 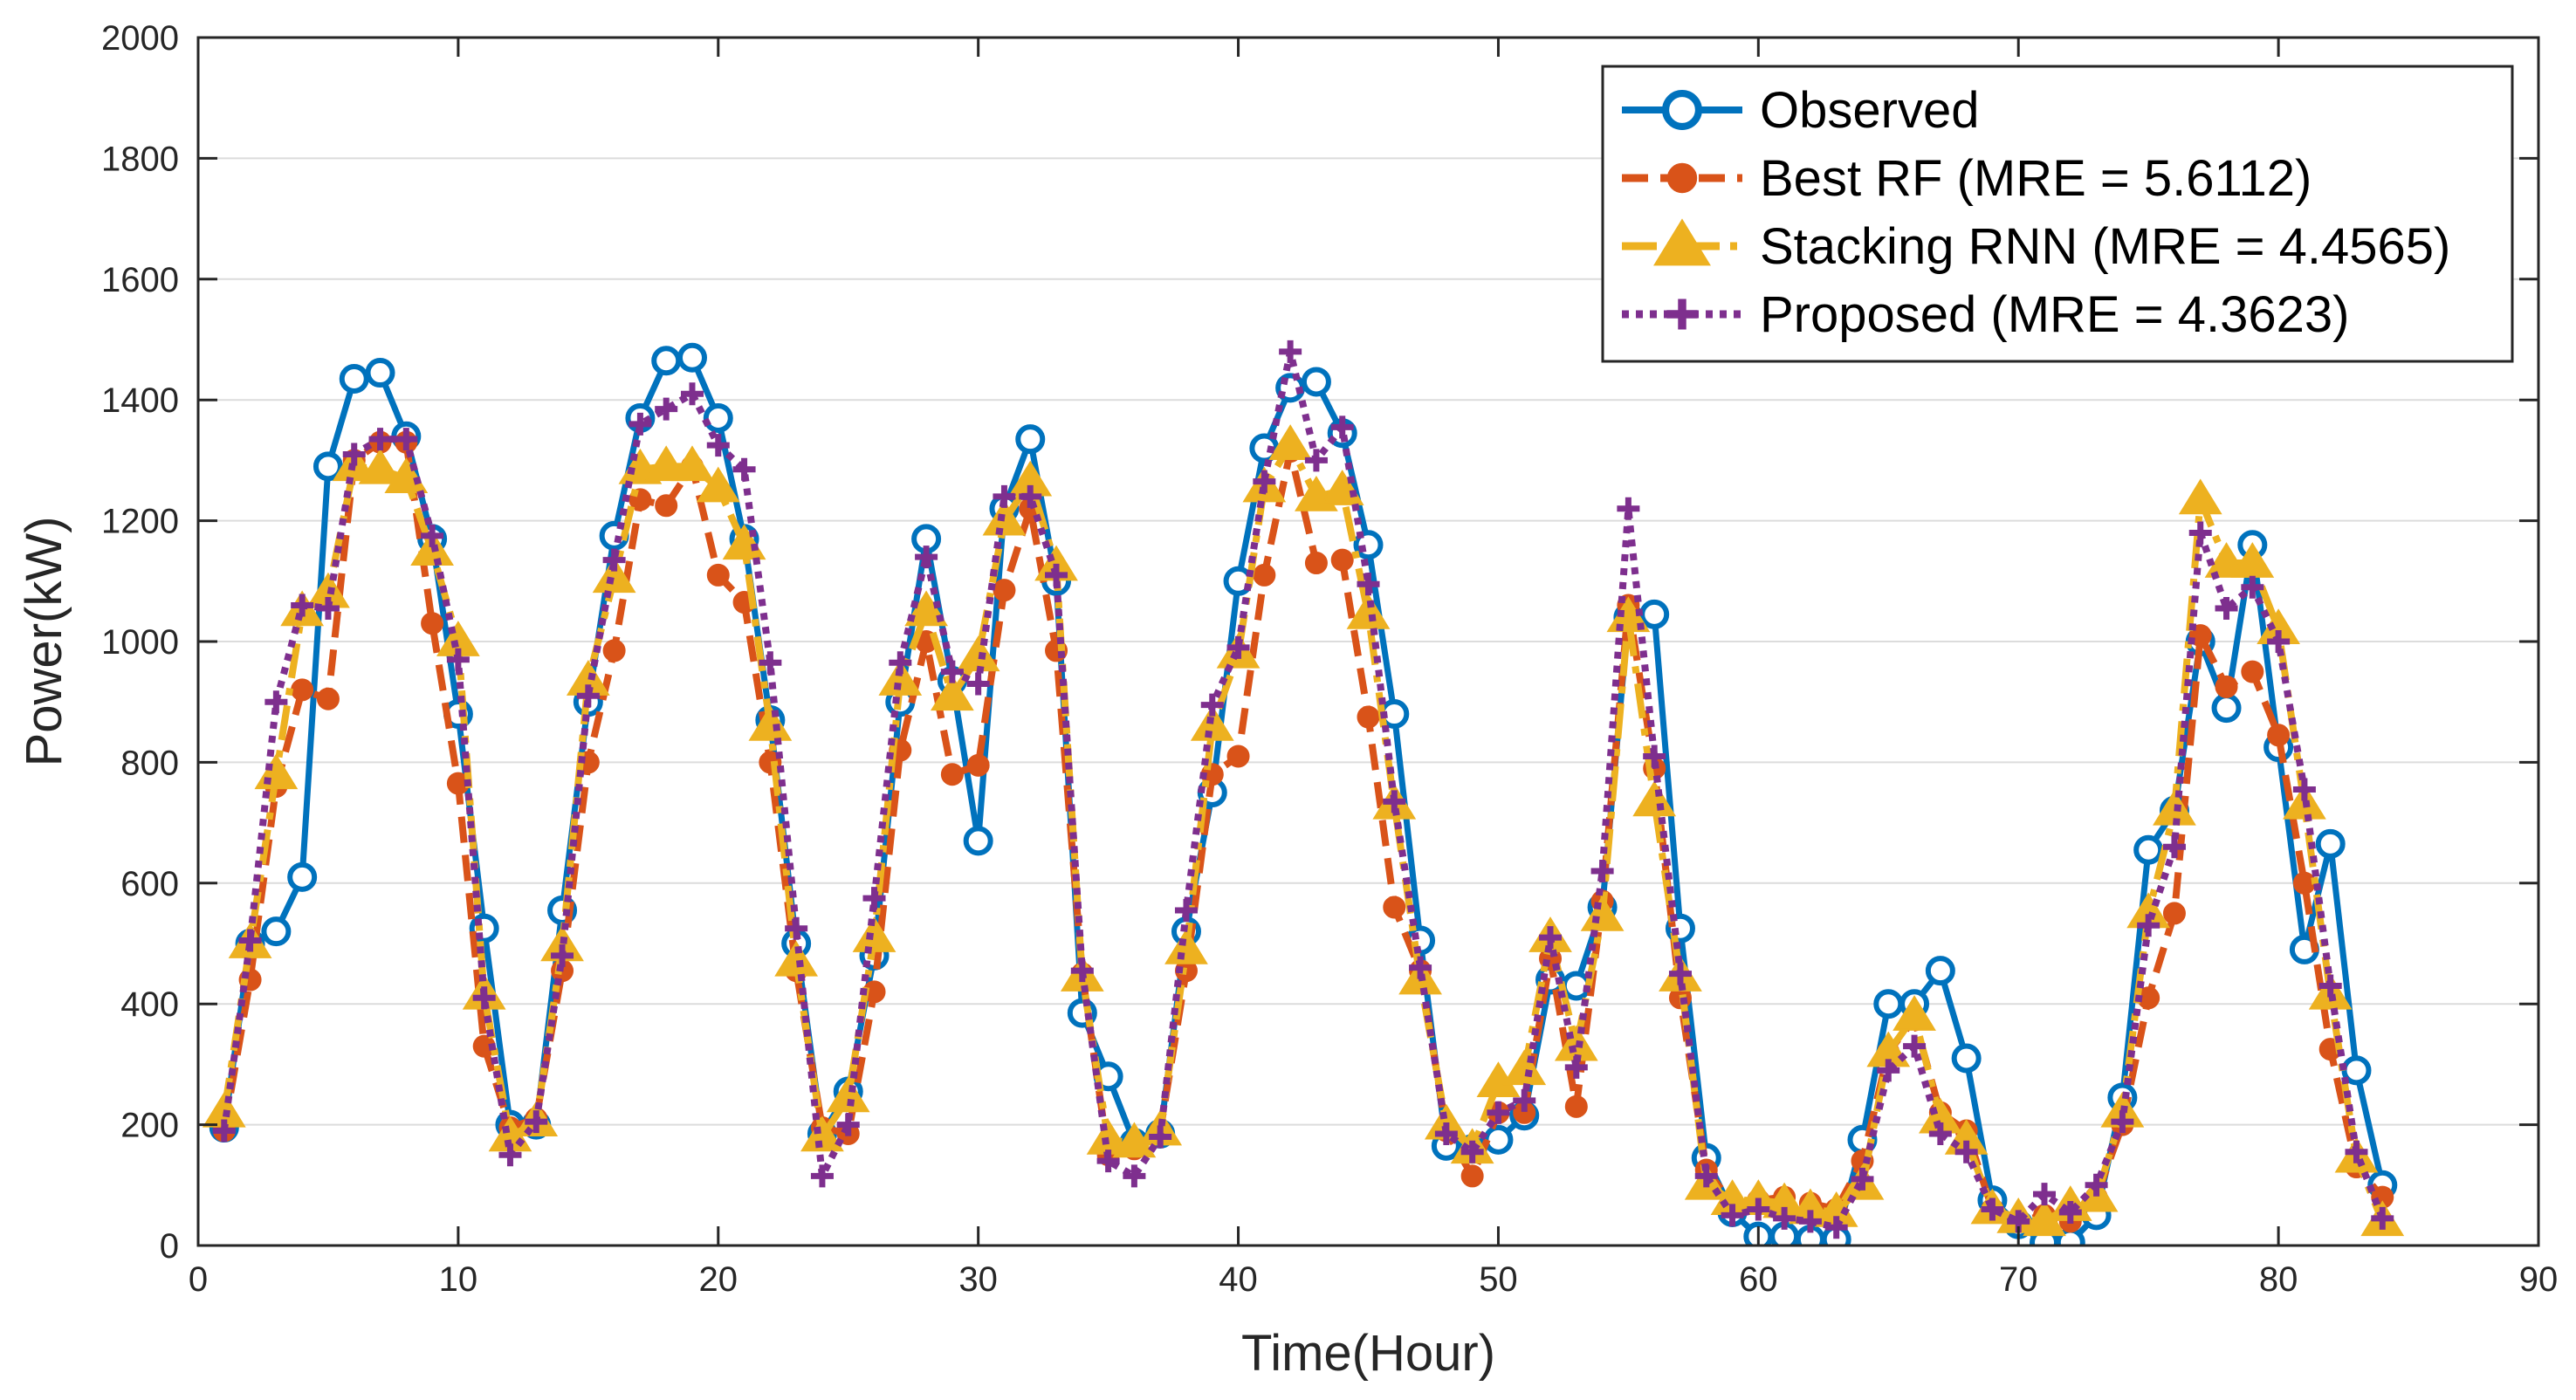 What do you see at coordinates (140, 38) in the screenshot?
I see `y-tick-label: 2000` at bounding box center [140, 38].